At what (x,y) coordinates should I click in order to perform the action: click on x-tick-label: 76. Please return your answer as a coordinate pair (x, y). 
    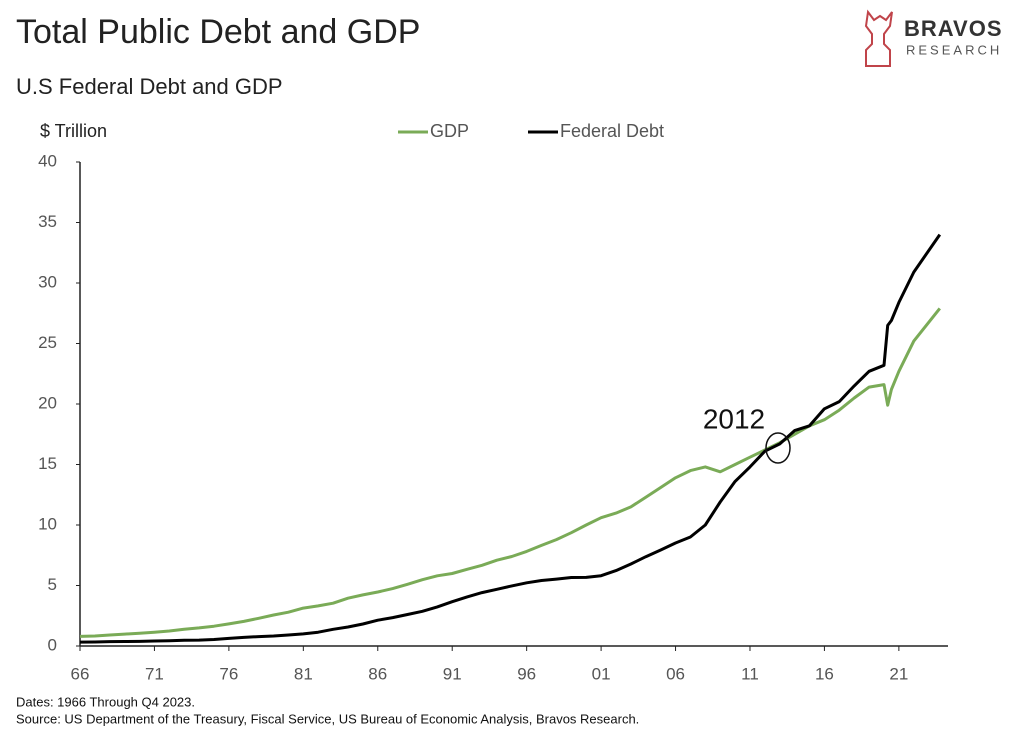
    Looking at the image, I should click on (228, 673).